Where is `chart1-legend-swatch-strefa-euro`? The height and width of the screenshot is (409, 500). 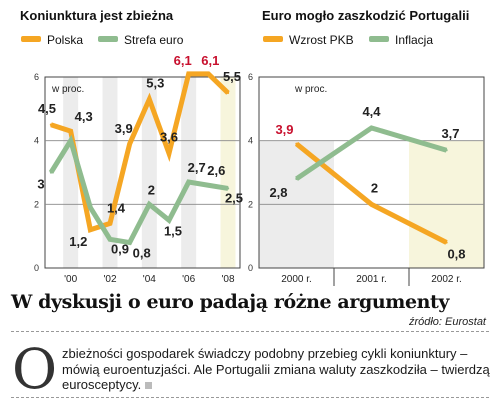 chart1-legend-swatch-strefa-euro is located at coordinates (108, 39).